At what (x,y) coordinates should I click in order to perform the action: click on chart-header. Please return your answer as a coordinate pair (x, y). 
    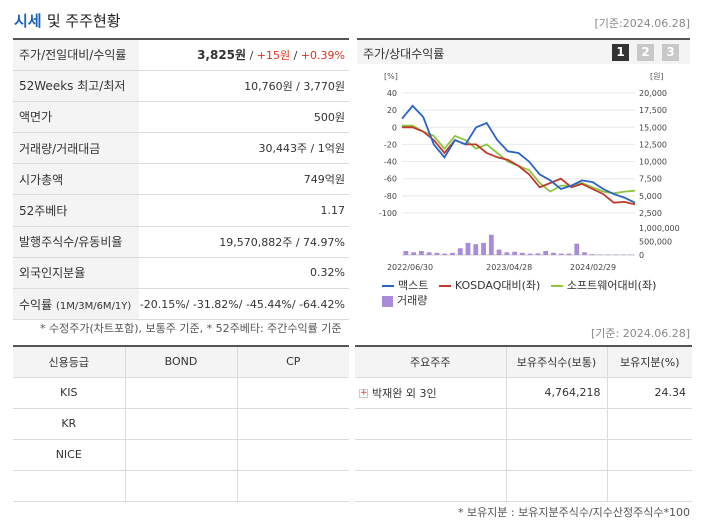
    Looking at the image, I should click on (523, 52).